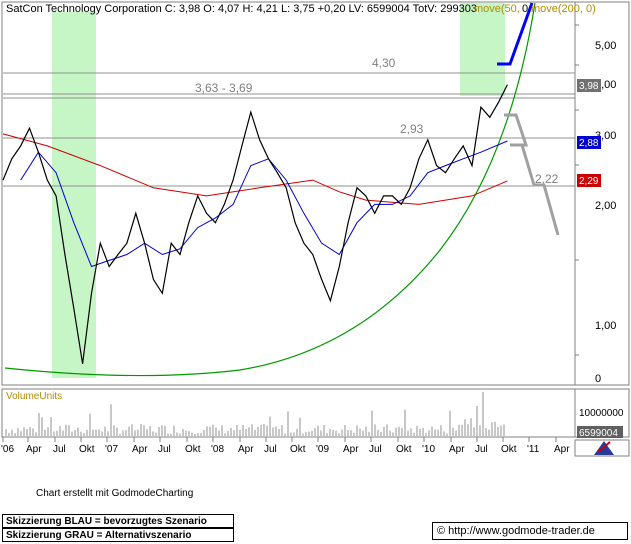  Describe the element at coordinates (533, 449) in the screenshot. I see `time-label: '11` at that location.